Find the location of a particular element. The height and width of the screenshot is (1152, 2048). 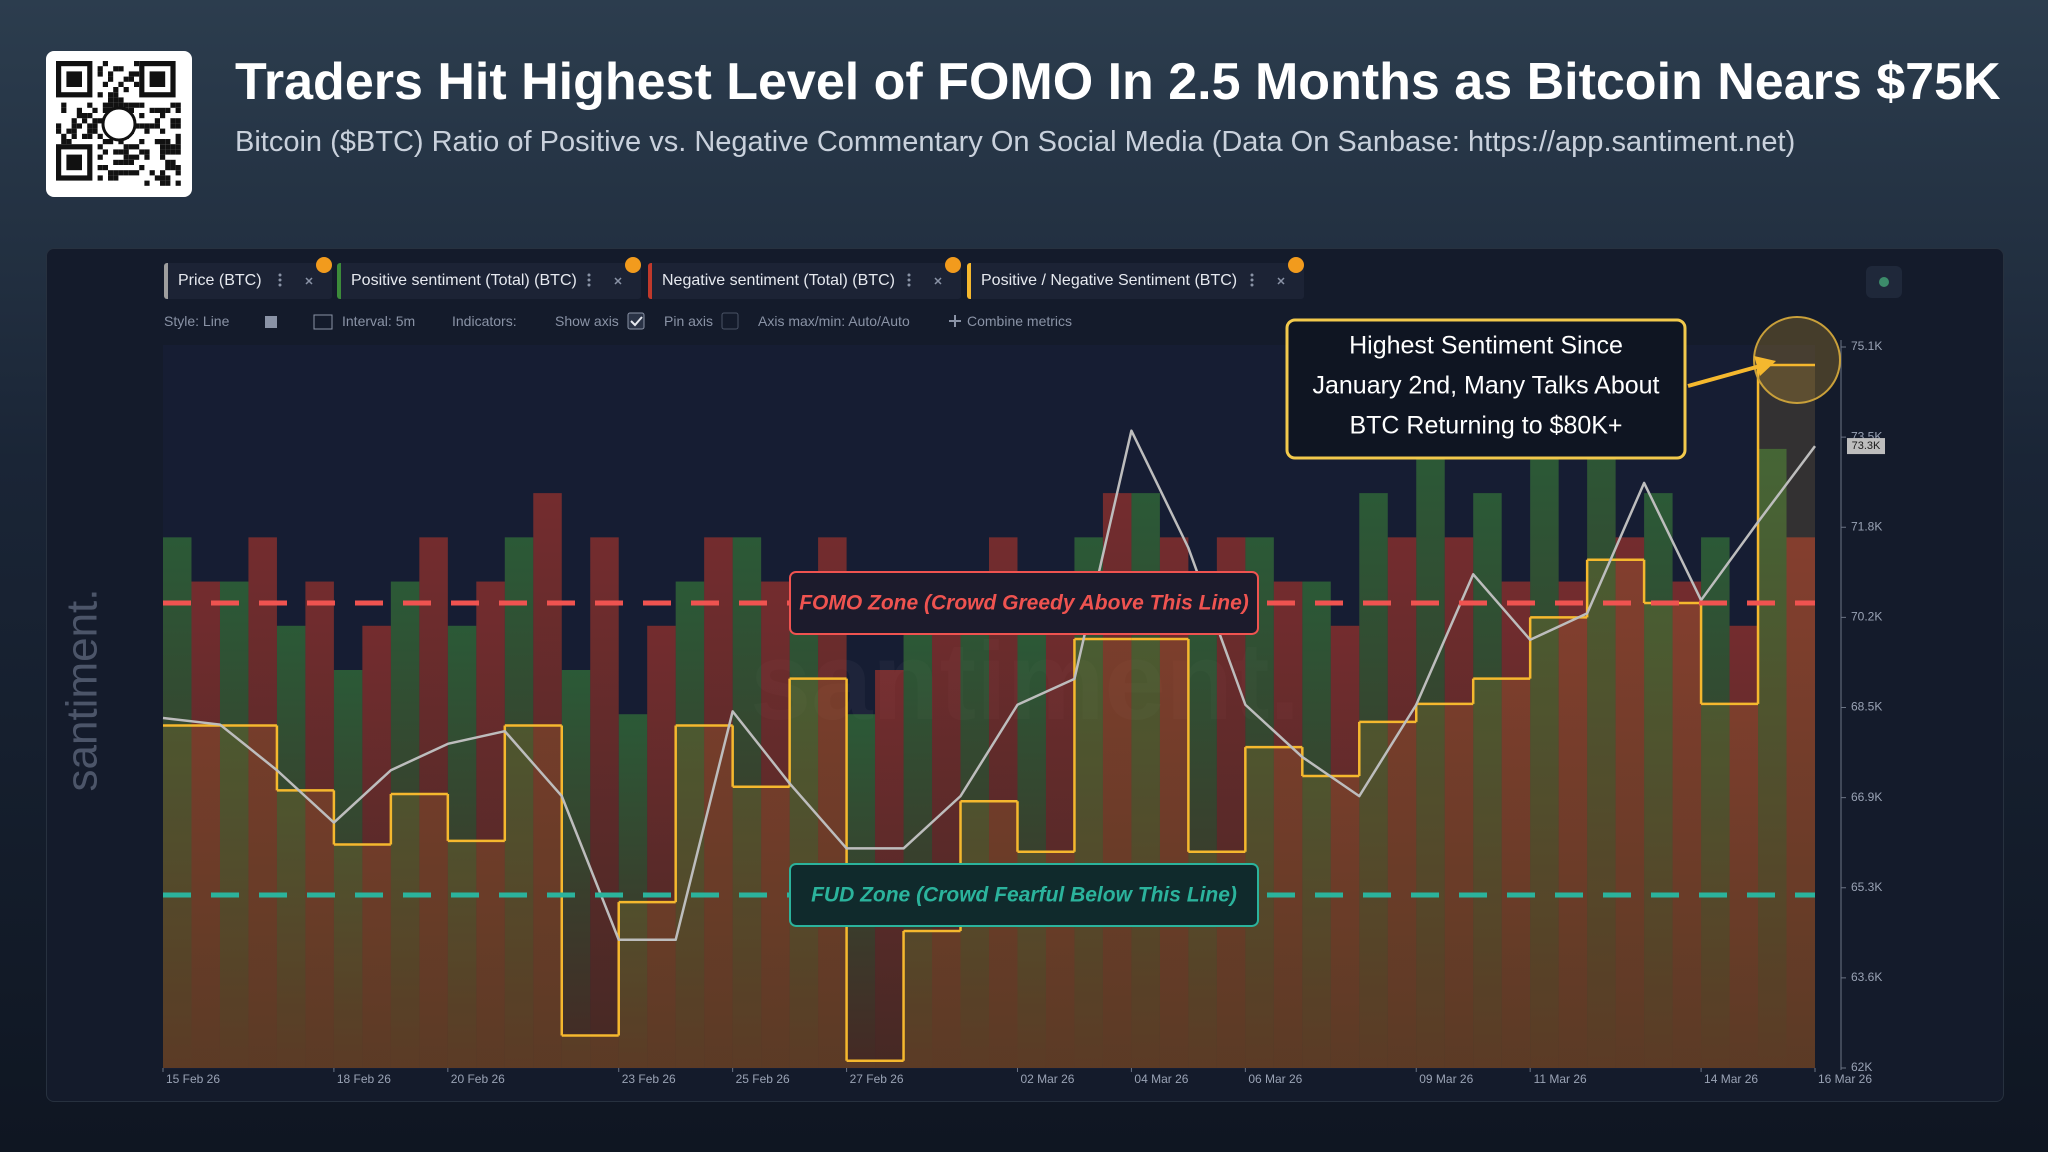

style-select: Style: Line is located at coordinates (197, 321).